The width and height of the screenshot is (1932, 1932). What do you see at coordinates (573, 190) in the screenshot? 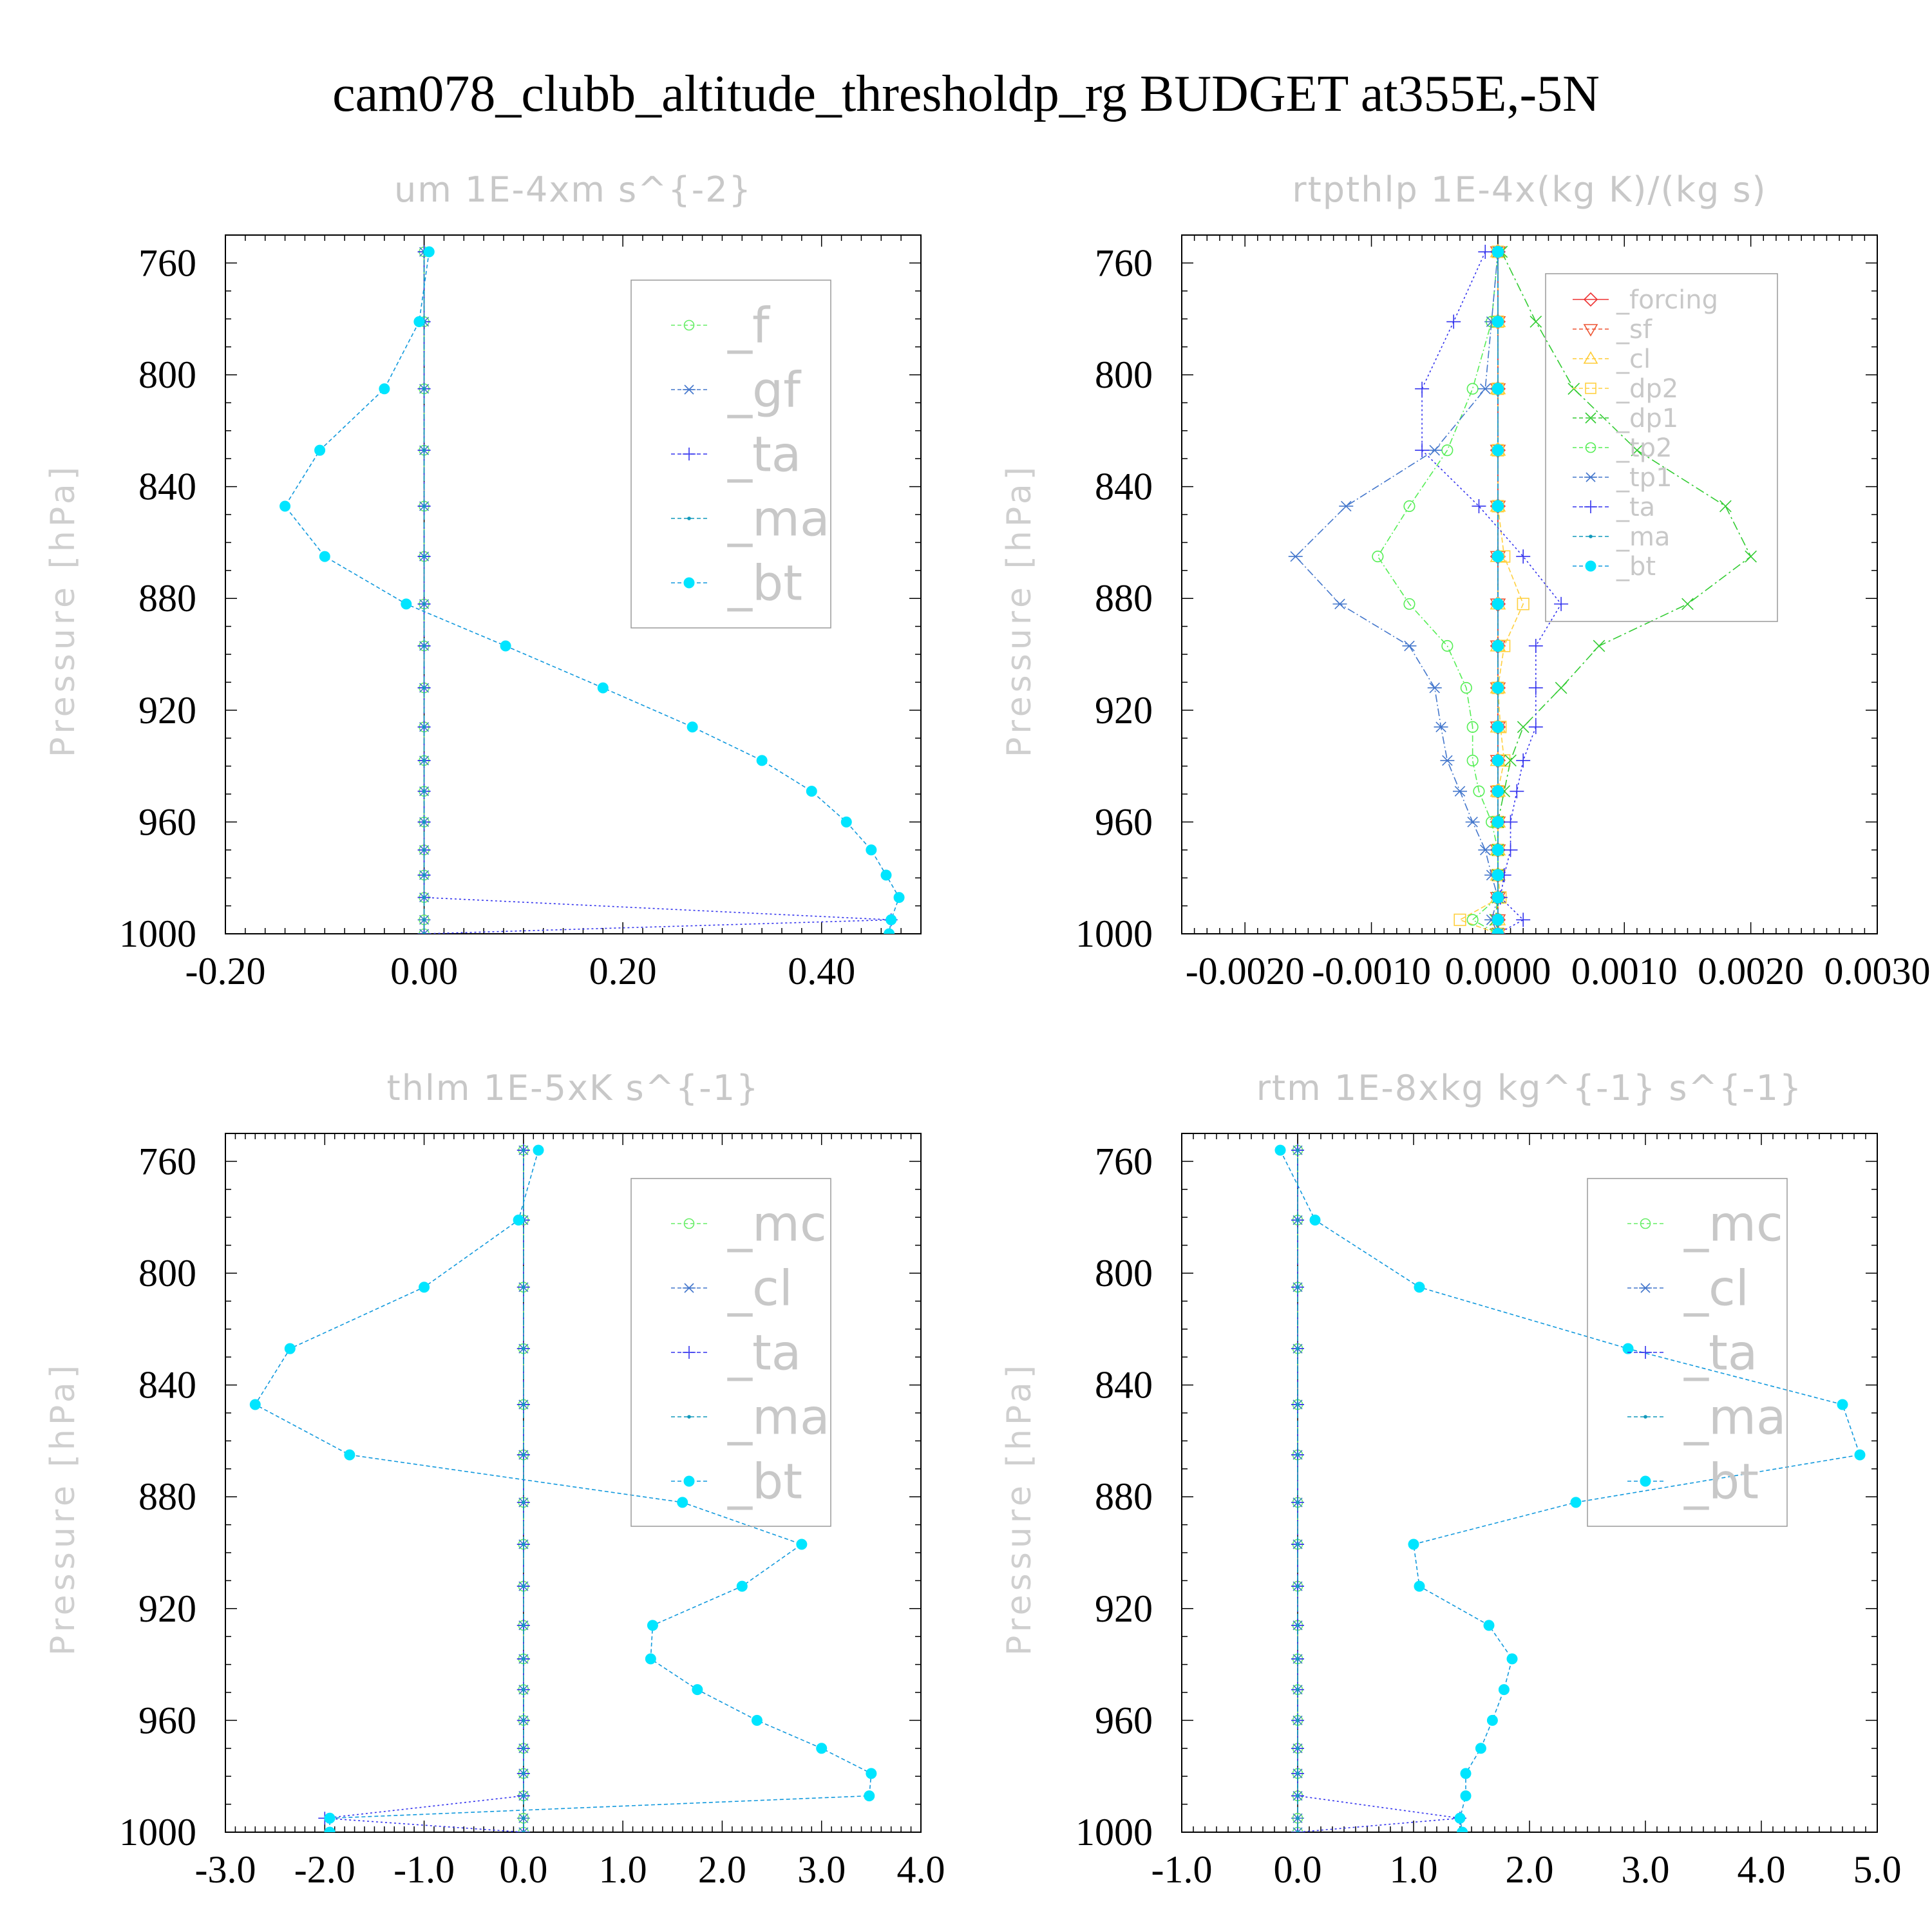
I see `panel-title: um 1E-4xm s^{-2}` at bounding box center [573, 190].